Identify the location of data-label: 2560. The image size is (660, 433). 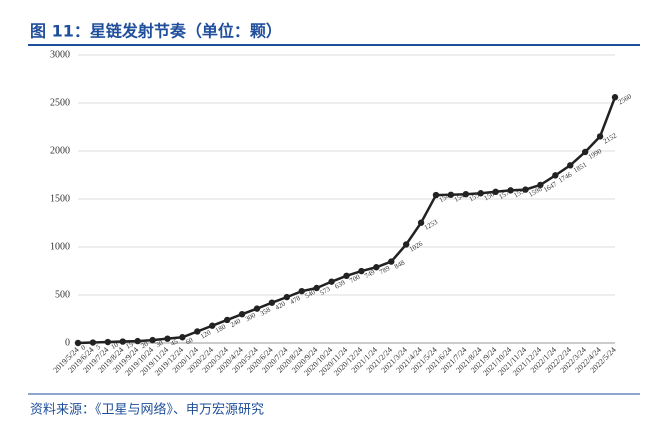
(625, 99).